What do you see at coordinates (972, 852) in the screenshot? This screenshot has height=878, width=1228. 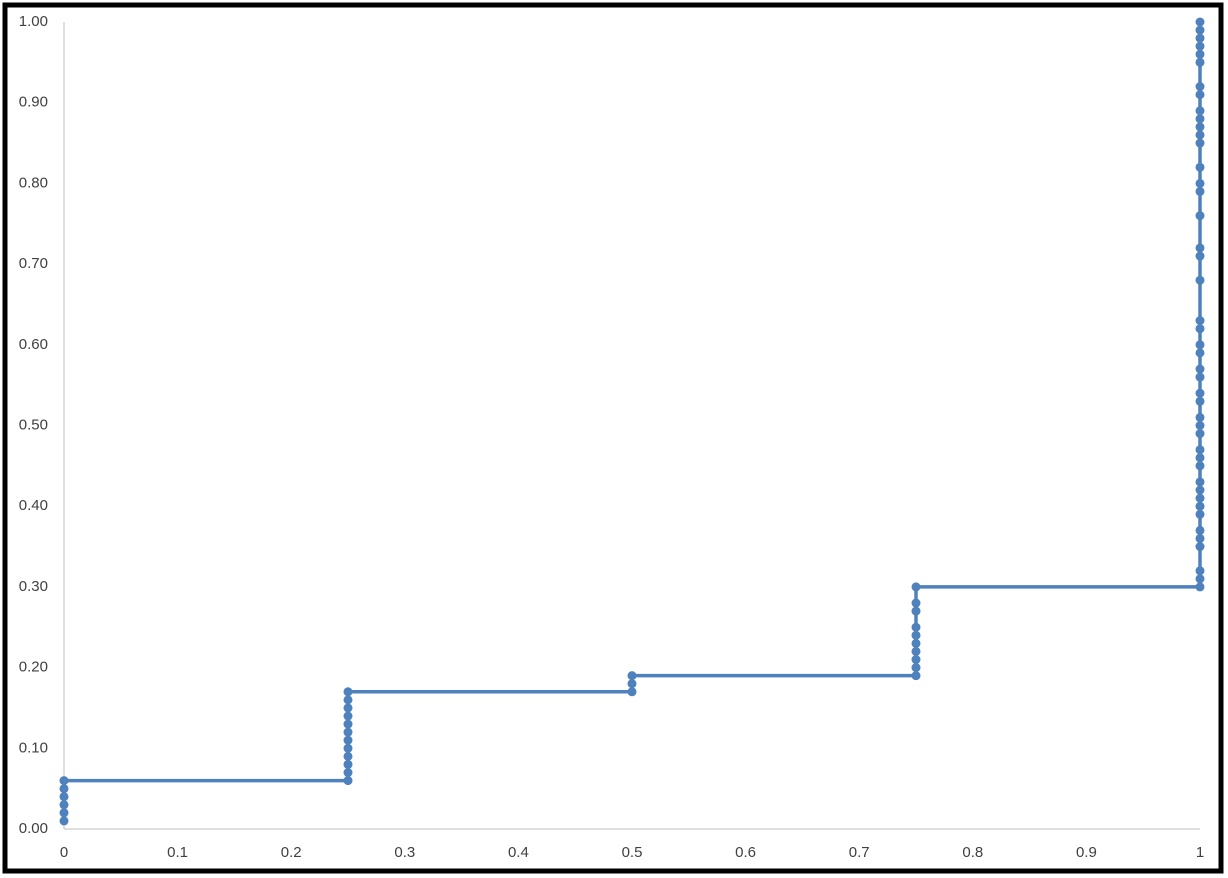 I see `x-tick-label: 0.8` at bounding box center [972, 852].